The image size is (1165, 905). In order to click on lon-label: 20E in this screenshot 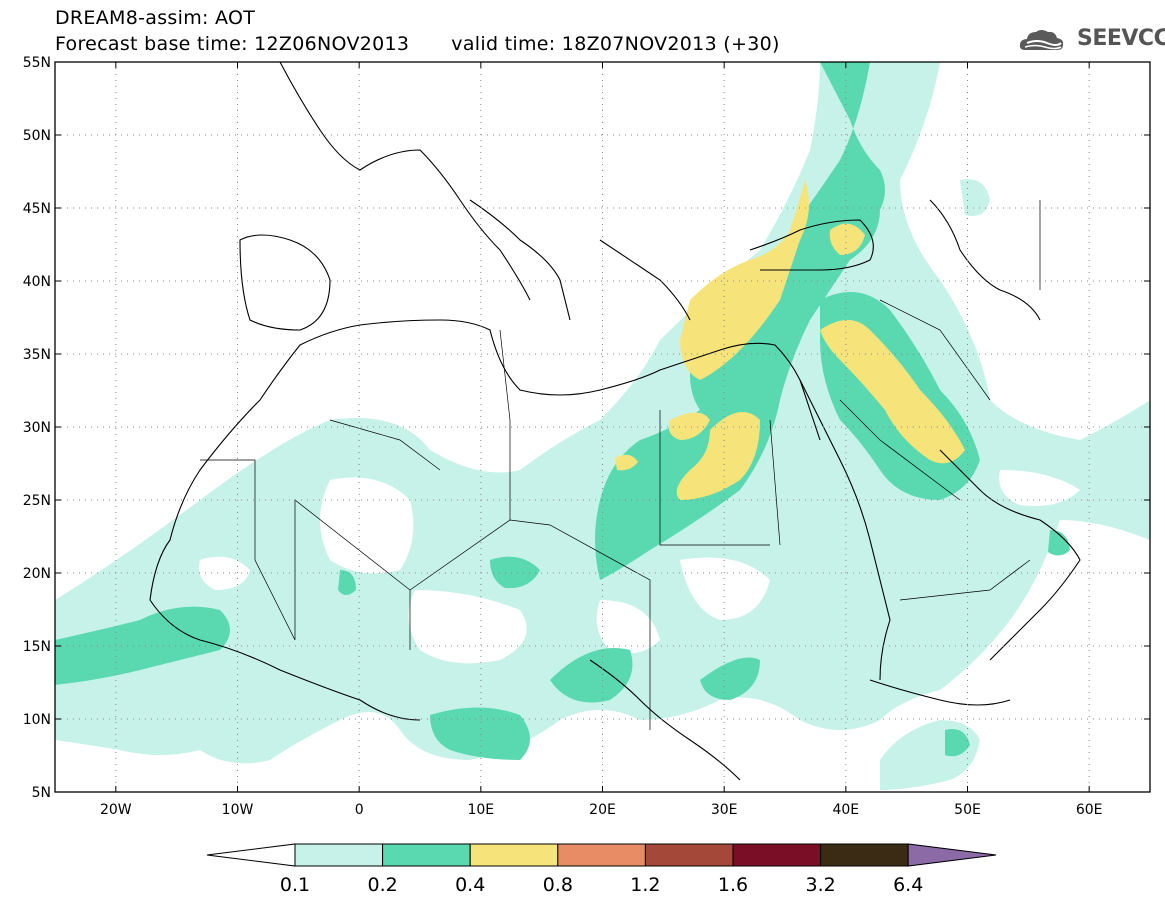, I will do `click(602, 810)`.